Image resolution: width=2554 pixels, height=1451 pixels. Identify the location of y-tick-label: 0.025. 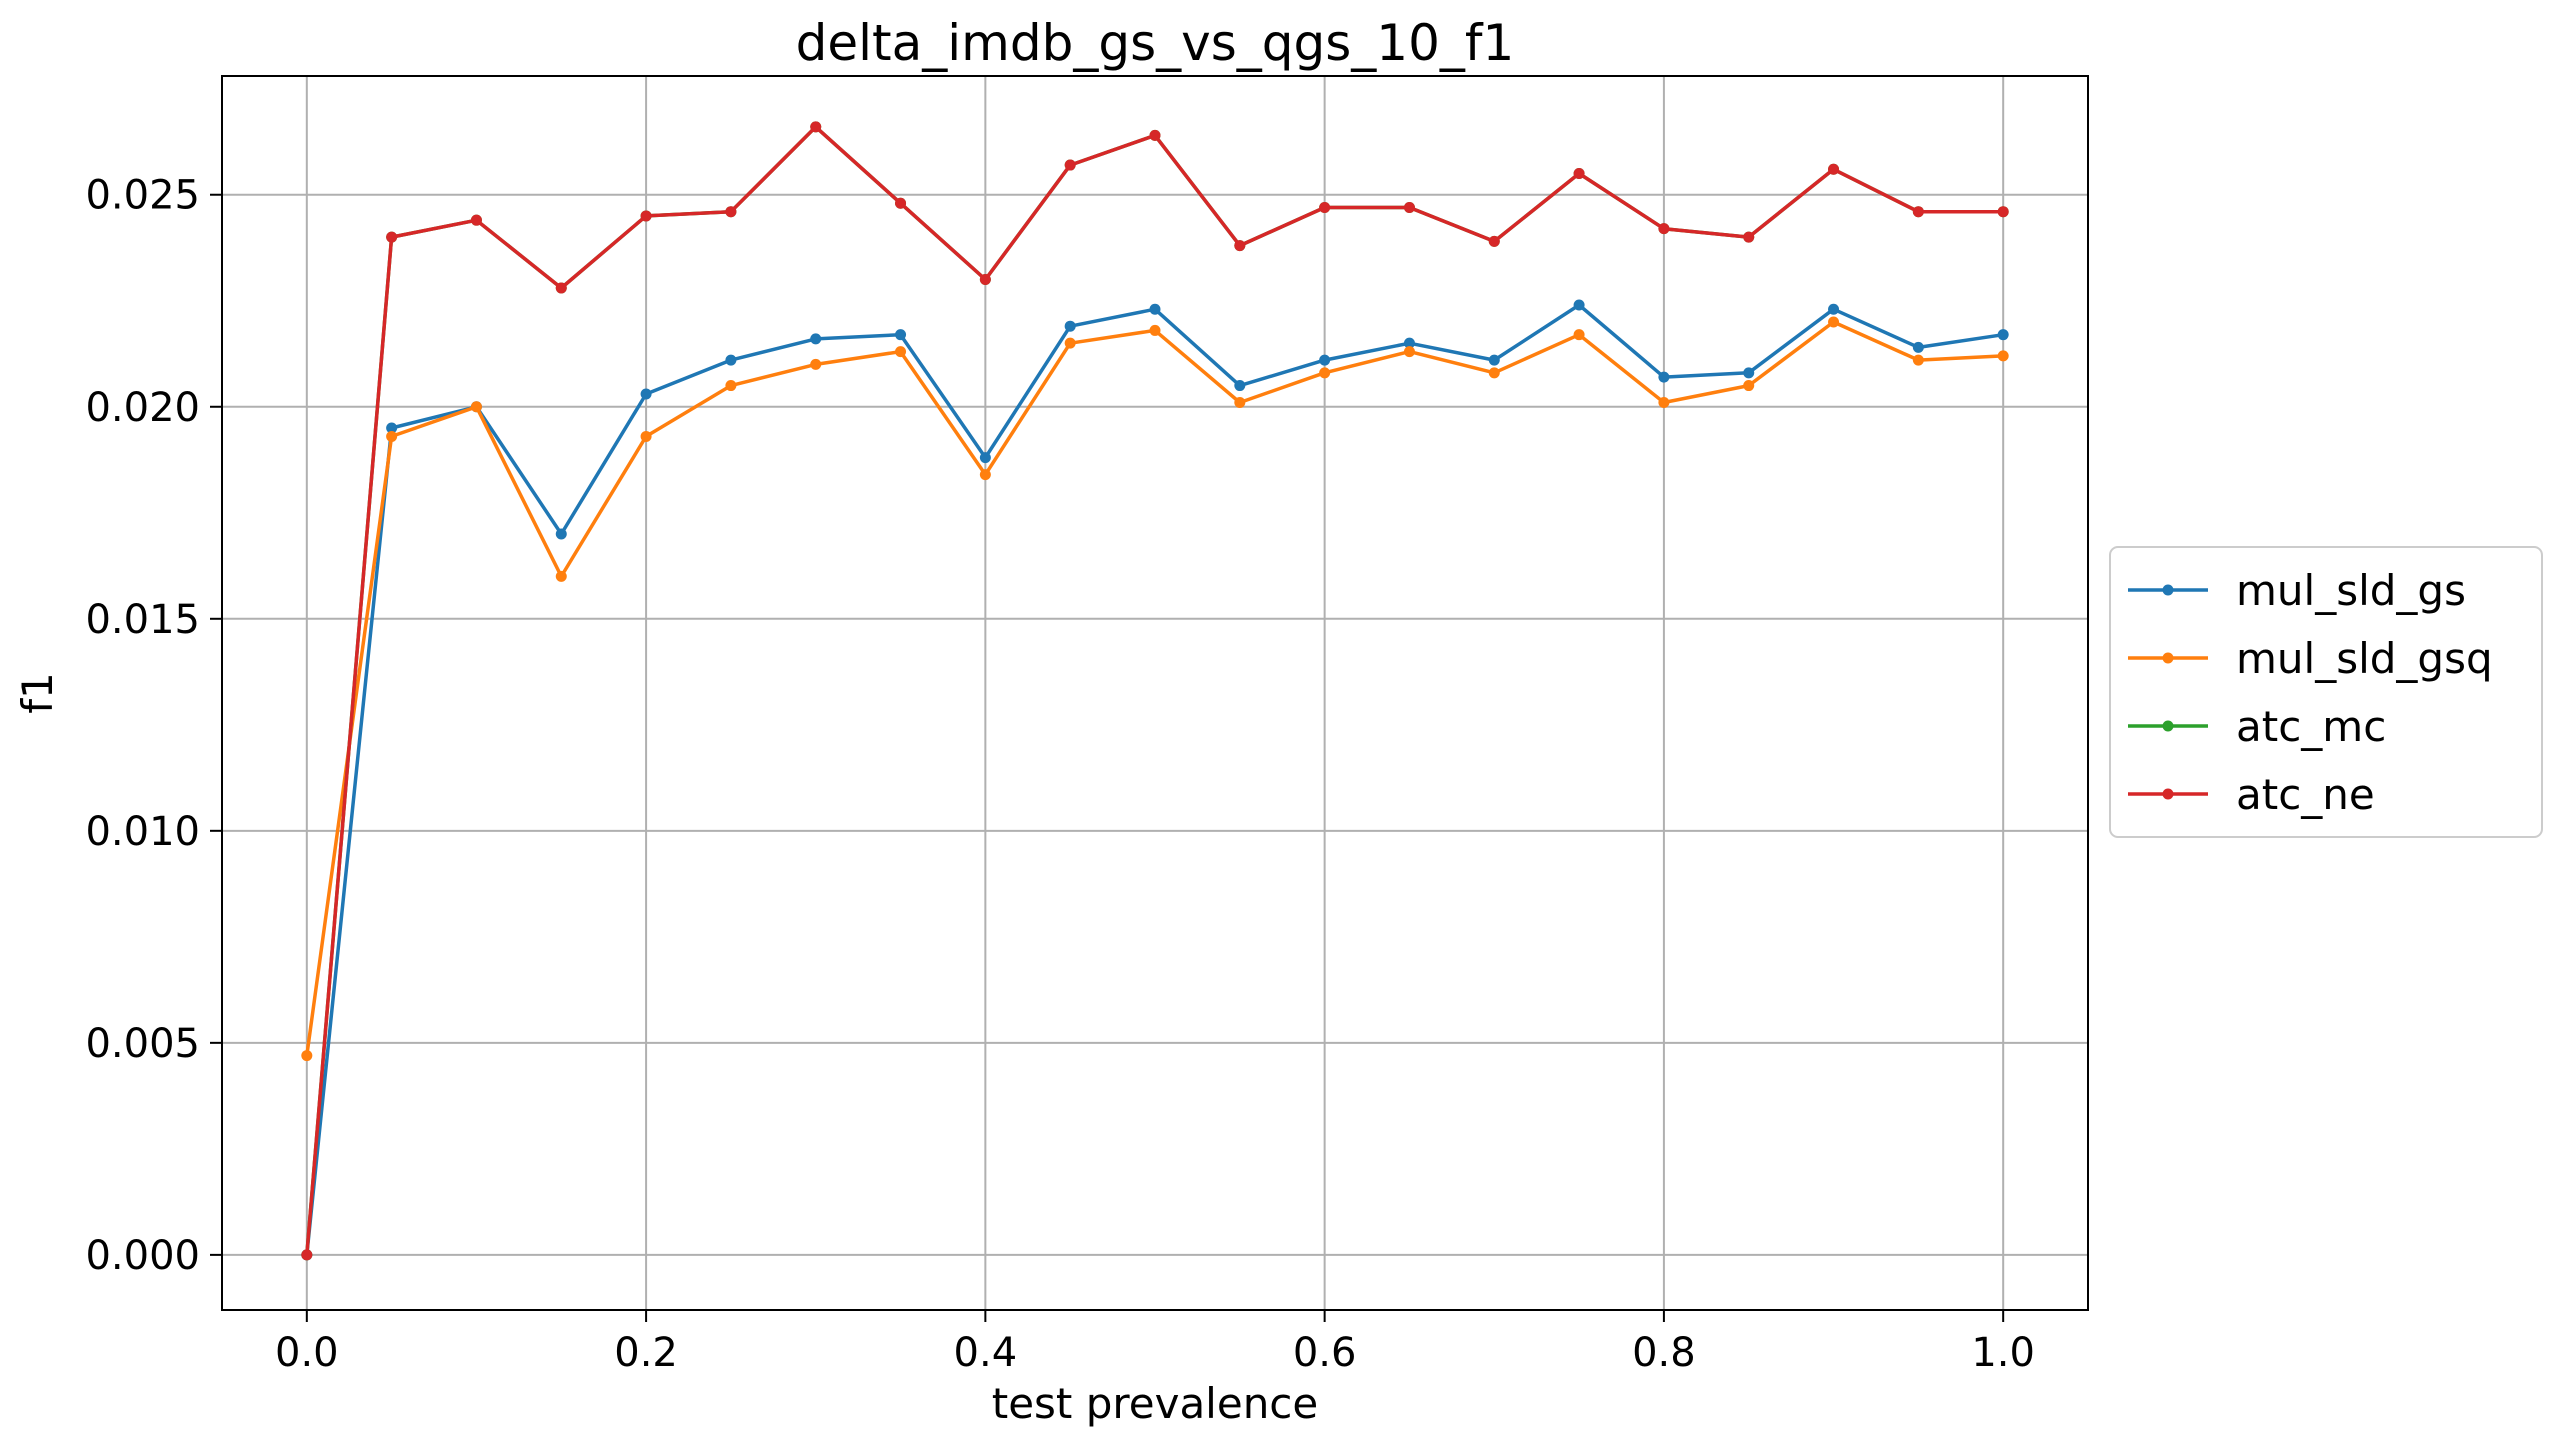
(142, 196).